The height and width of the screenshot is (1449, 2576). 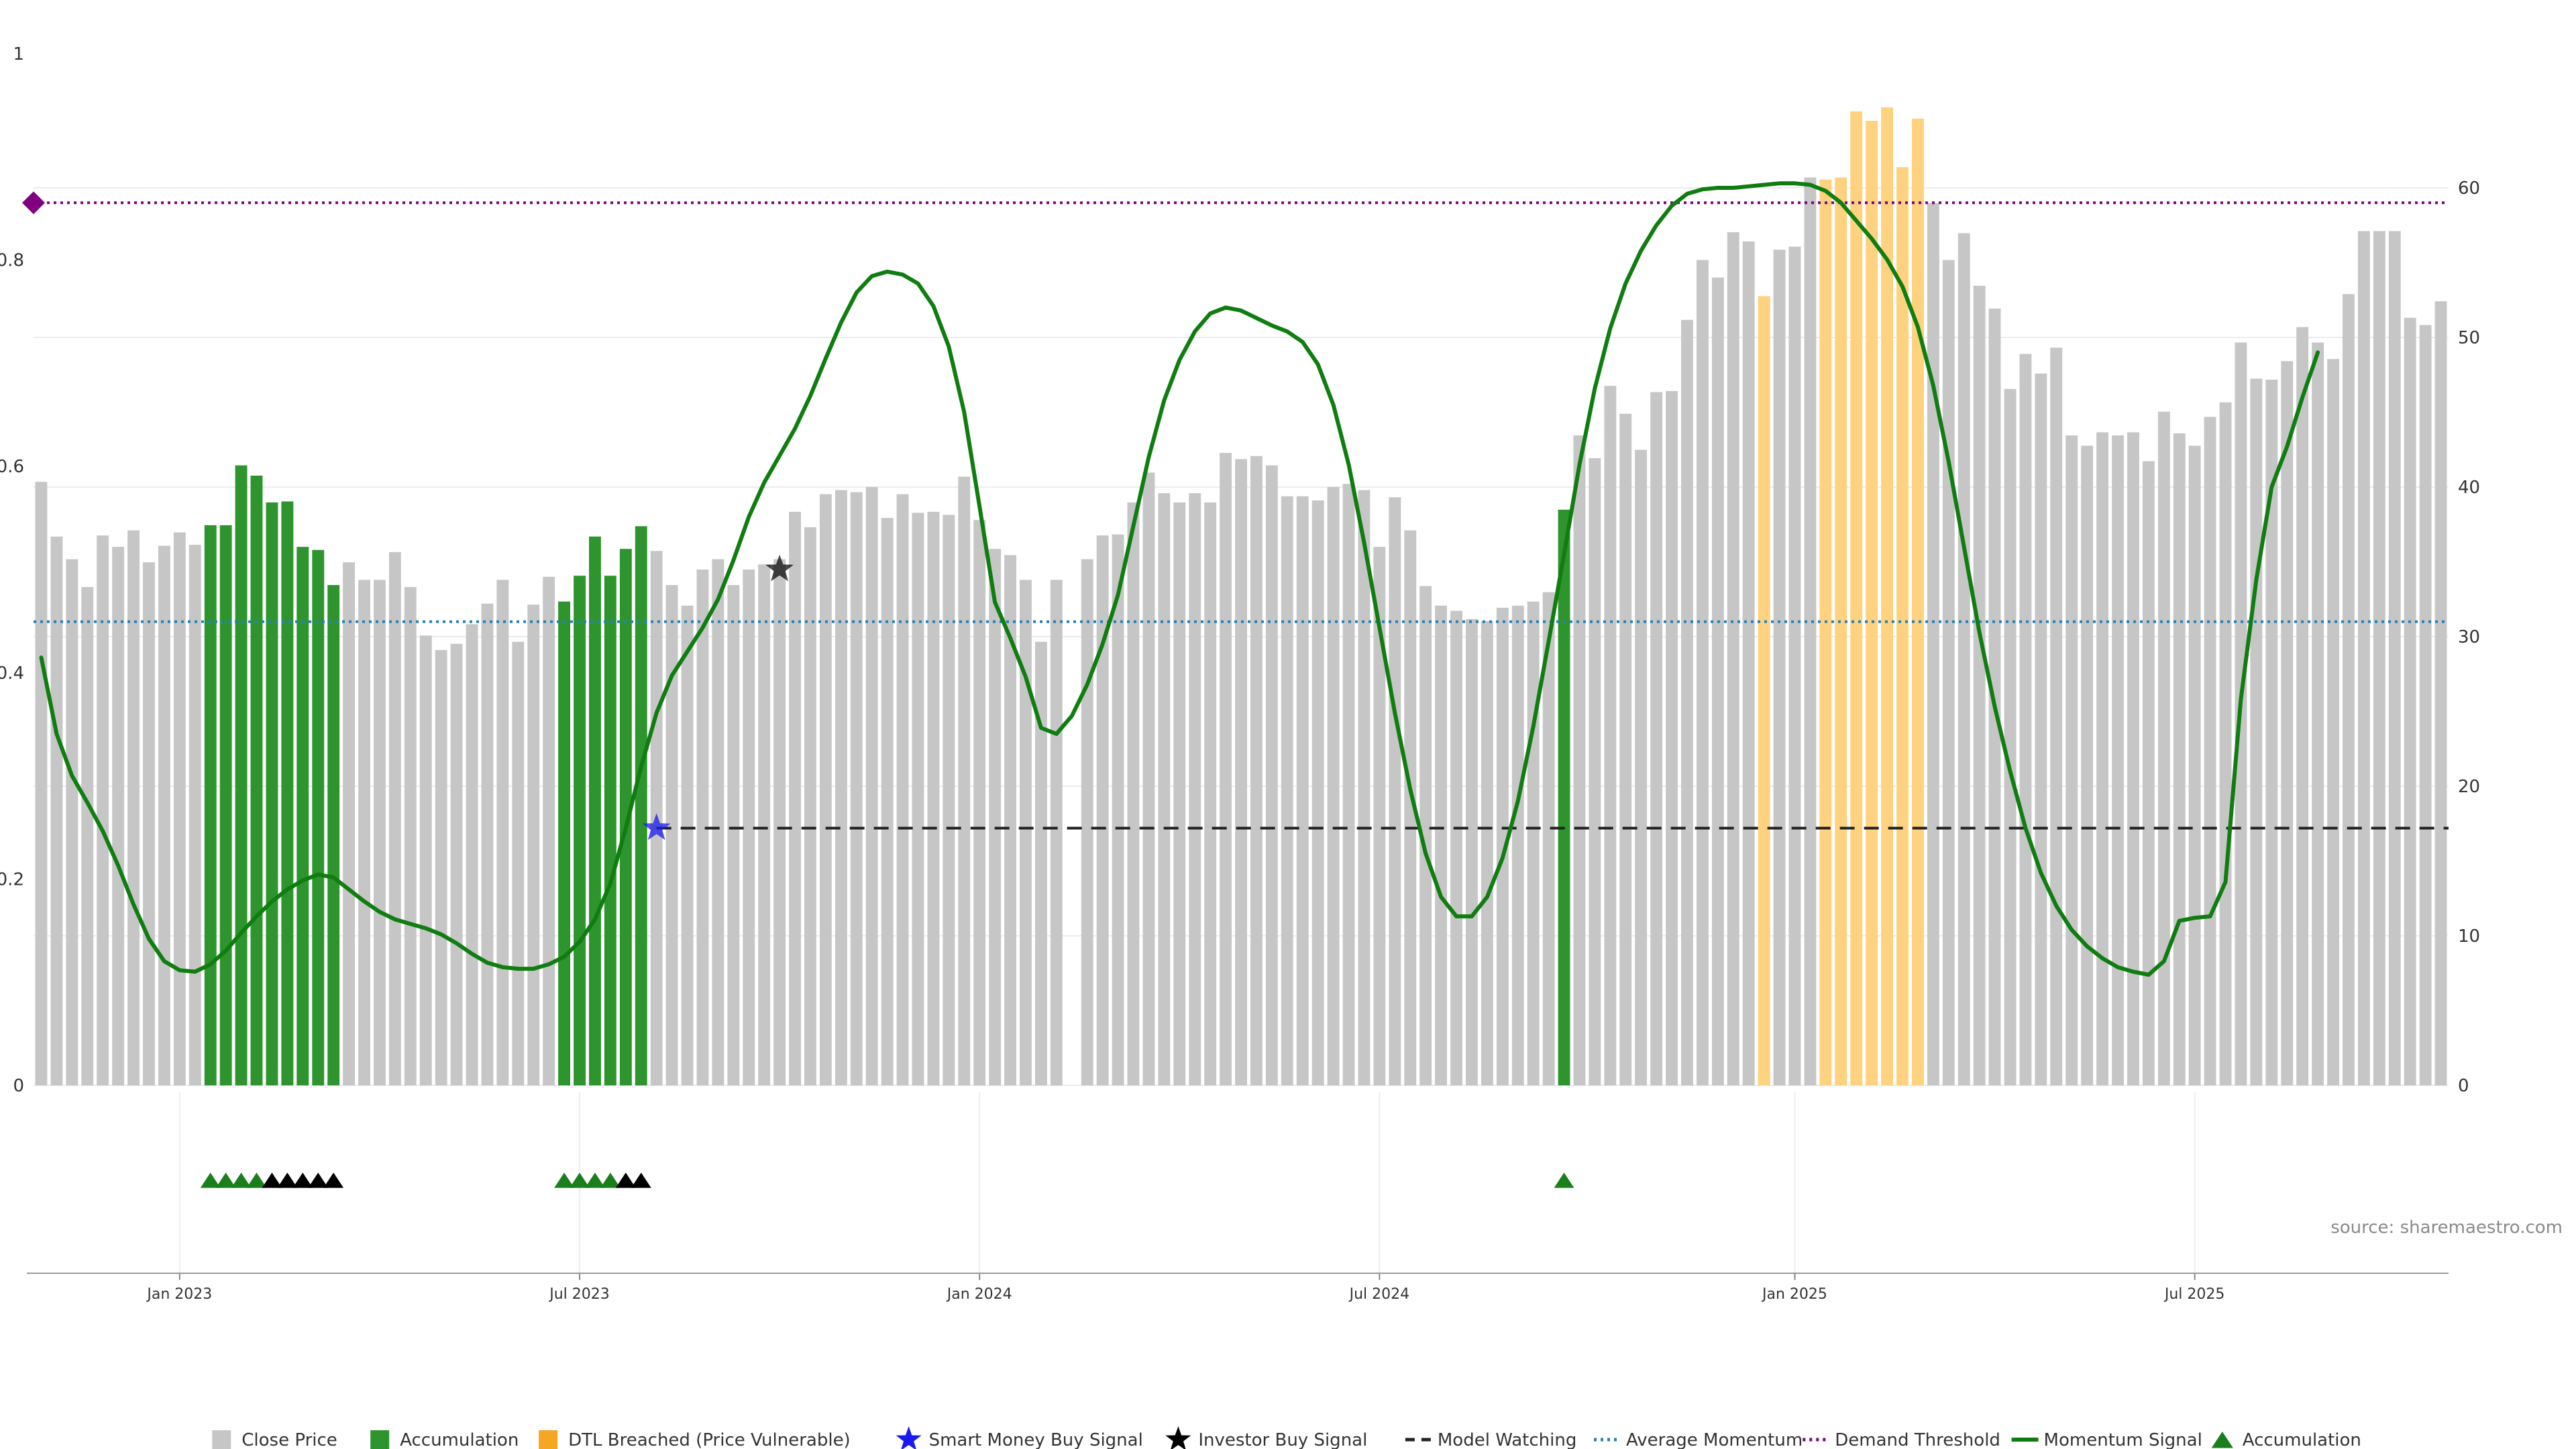 I want to click on legend-label-dtl: DTL Breached (Price Vulnerable), so click(x=709, y=1439).